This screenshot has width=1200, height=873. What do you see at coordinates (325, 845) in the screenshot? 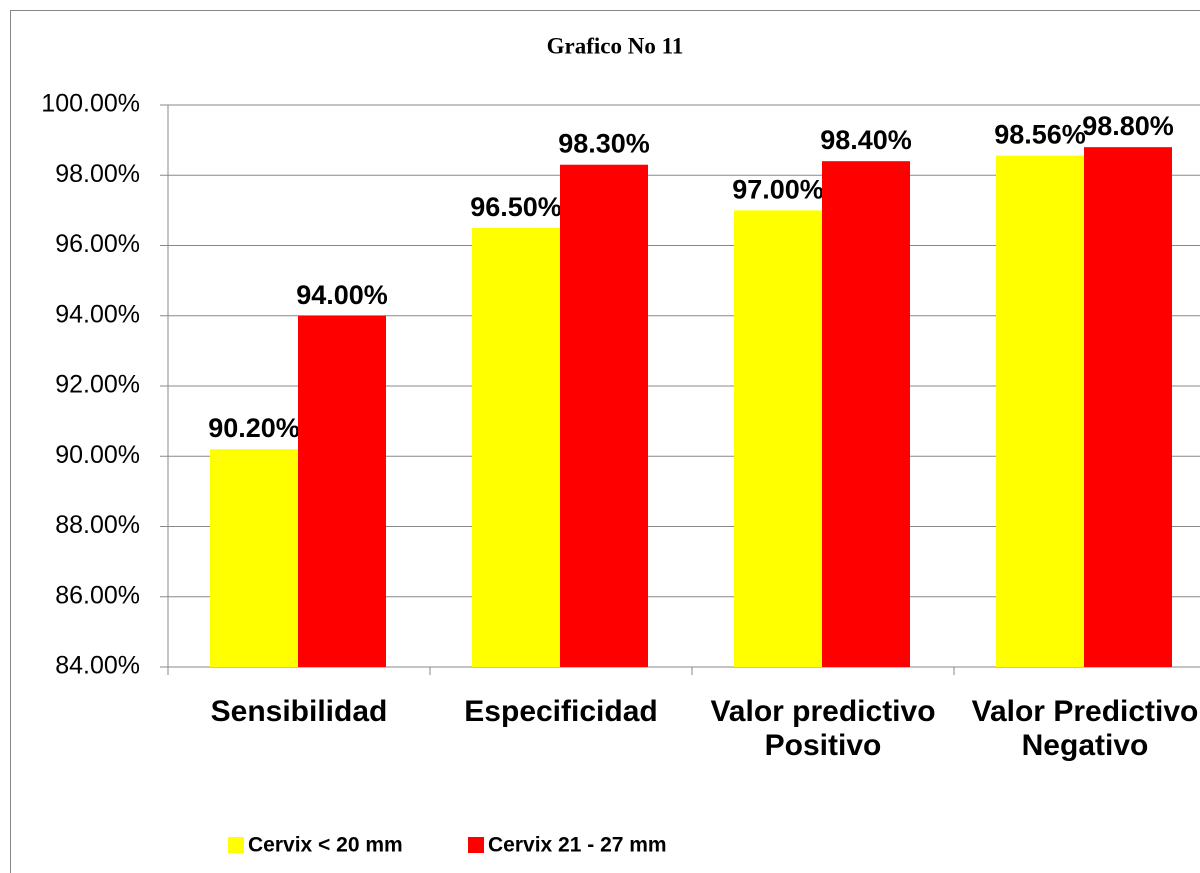
I see `legend-label: Cervix < 20 mm` at bounding box center [325, 845].